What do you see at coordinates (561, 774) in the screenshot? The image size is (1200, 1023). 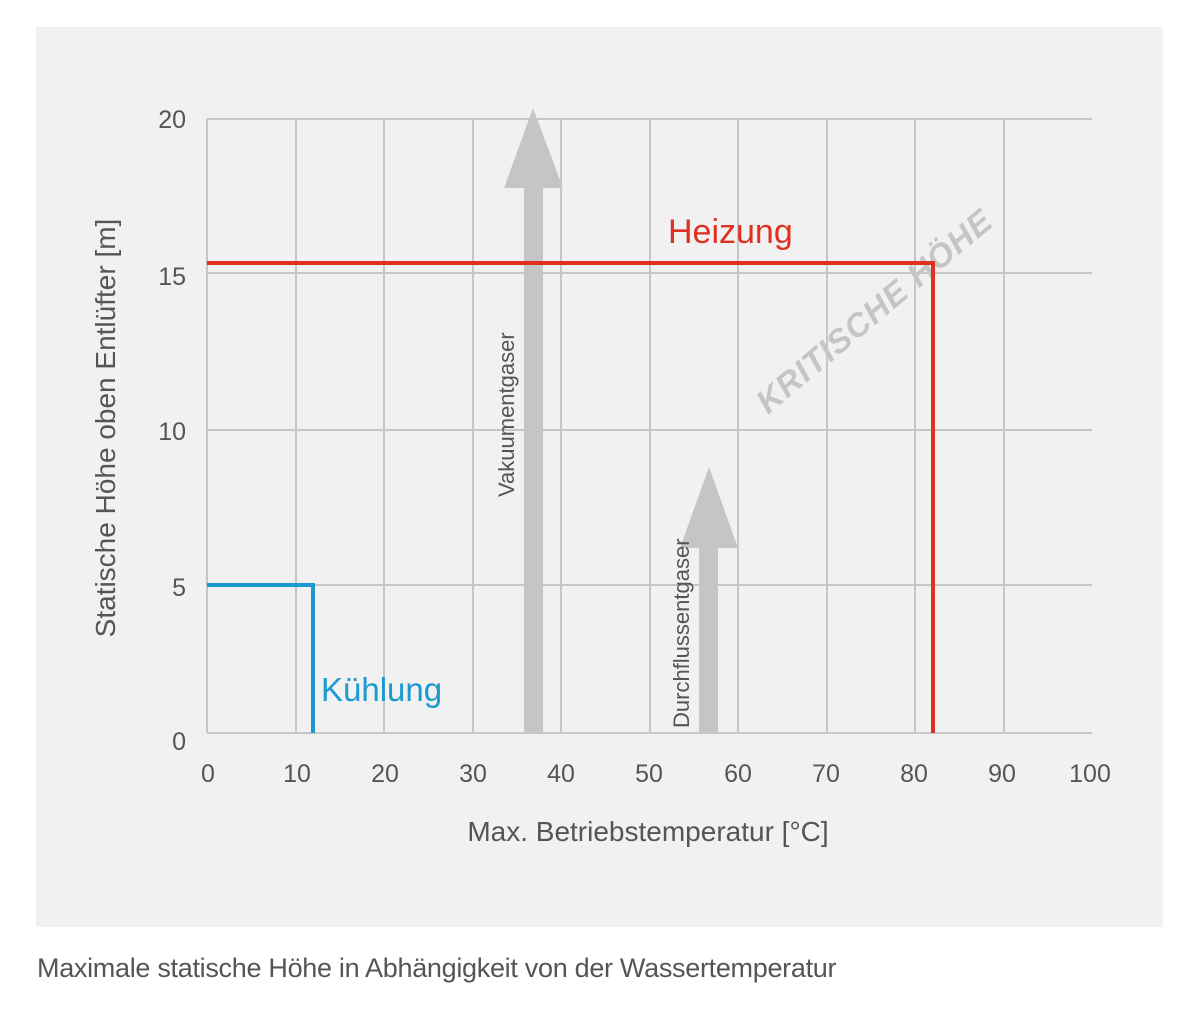 I see `x-tick: 40` at bounding box center [561, 774].